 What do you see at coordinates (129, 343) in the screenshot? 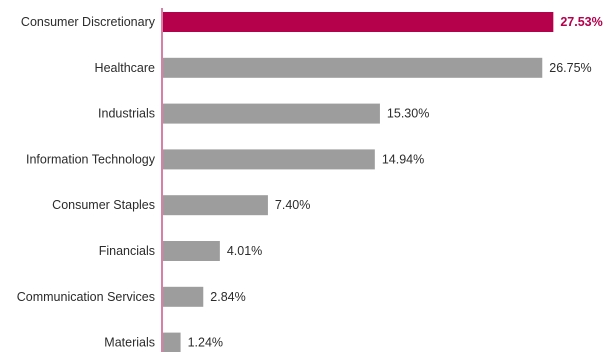
I see `category-label: Materials` at bounding box center [129, 343].